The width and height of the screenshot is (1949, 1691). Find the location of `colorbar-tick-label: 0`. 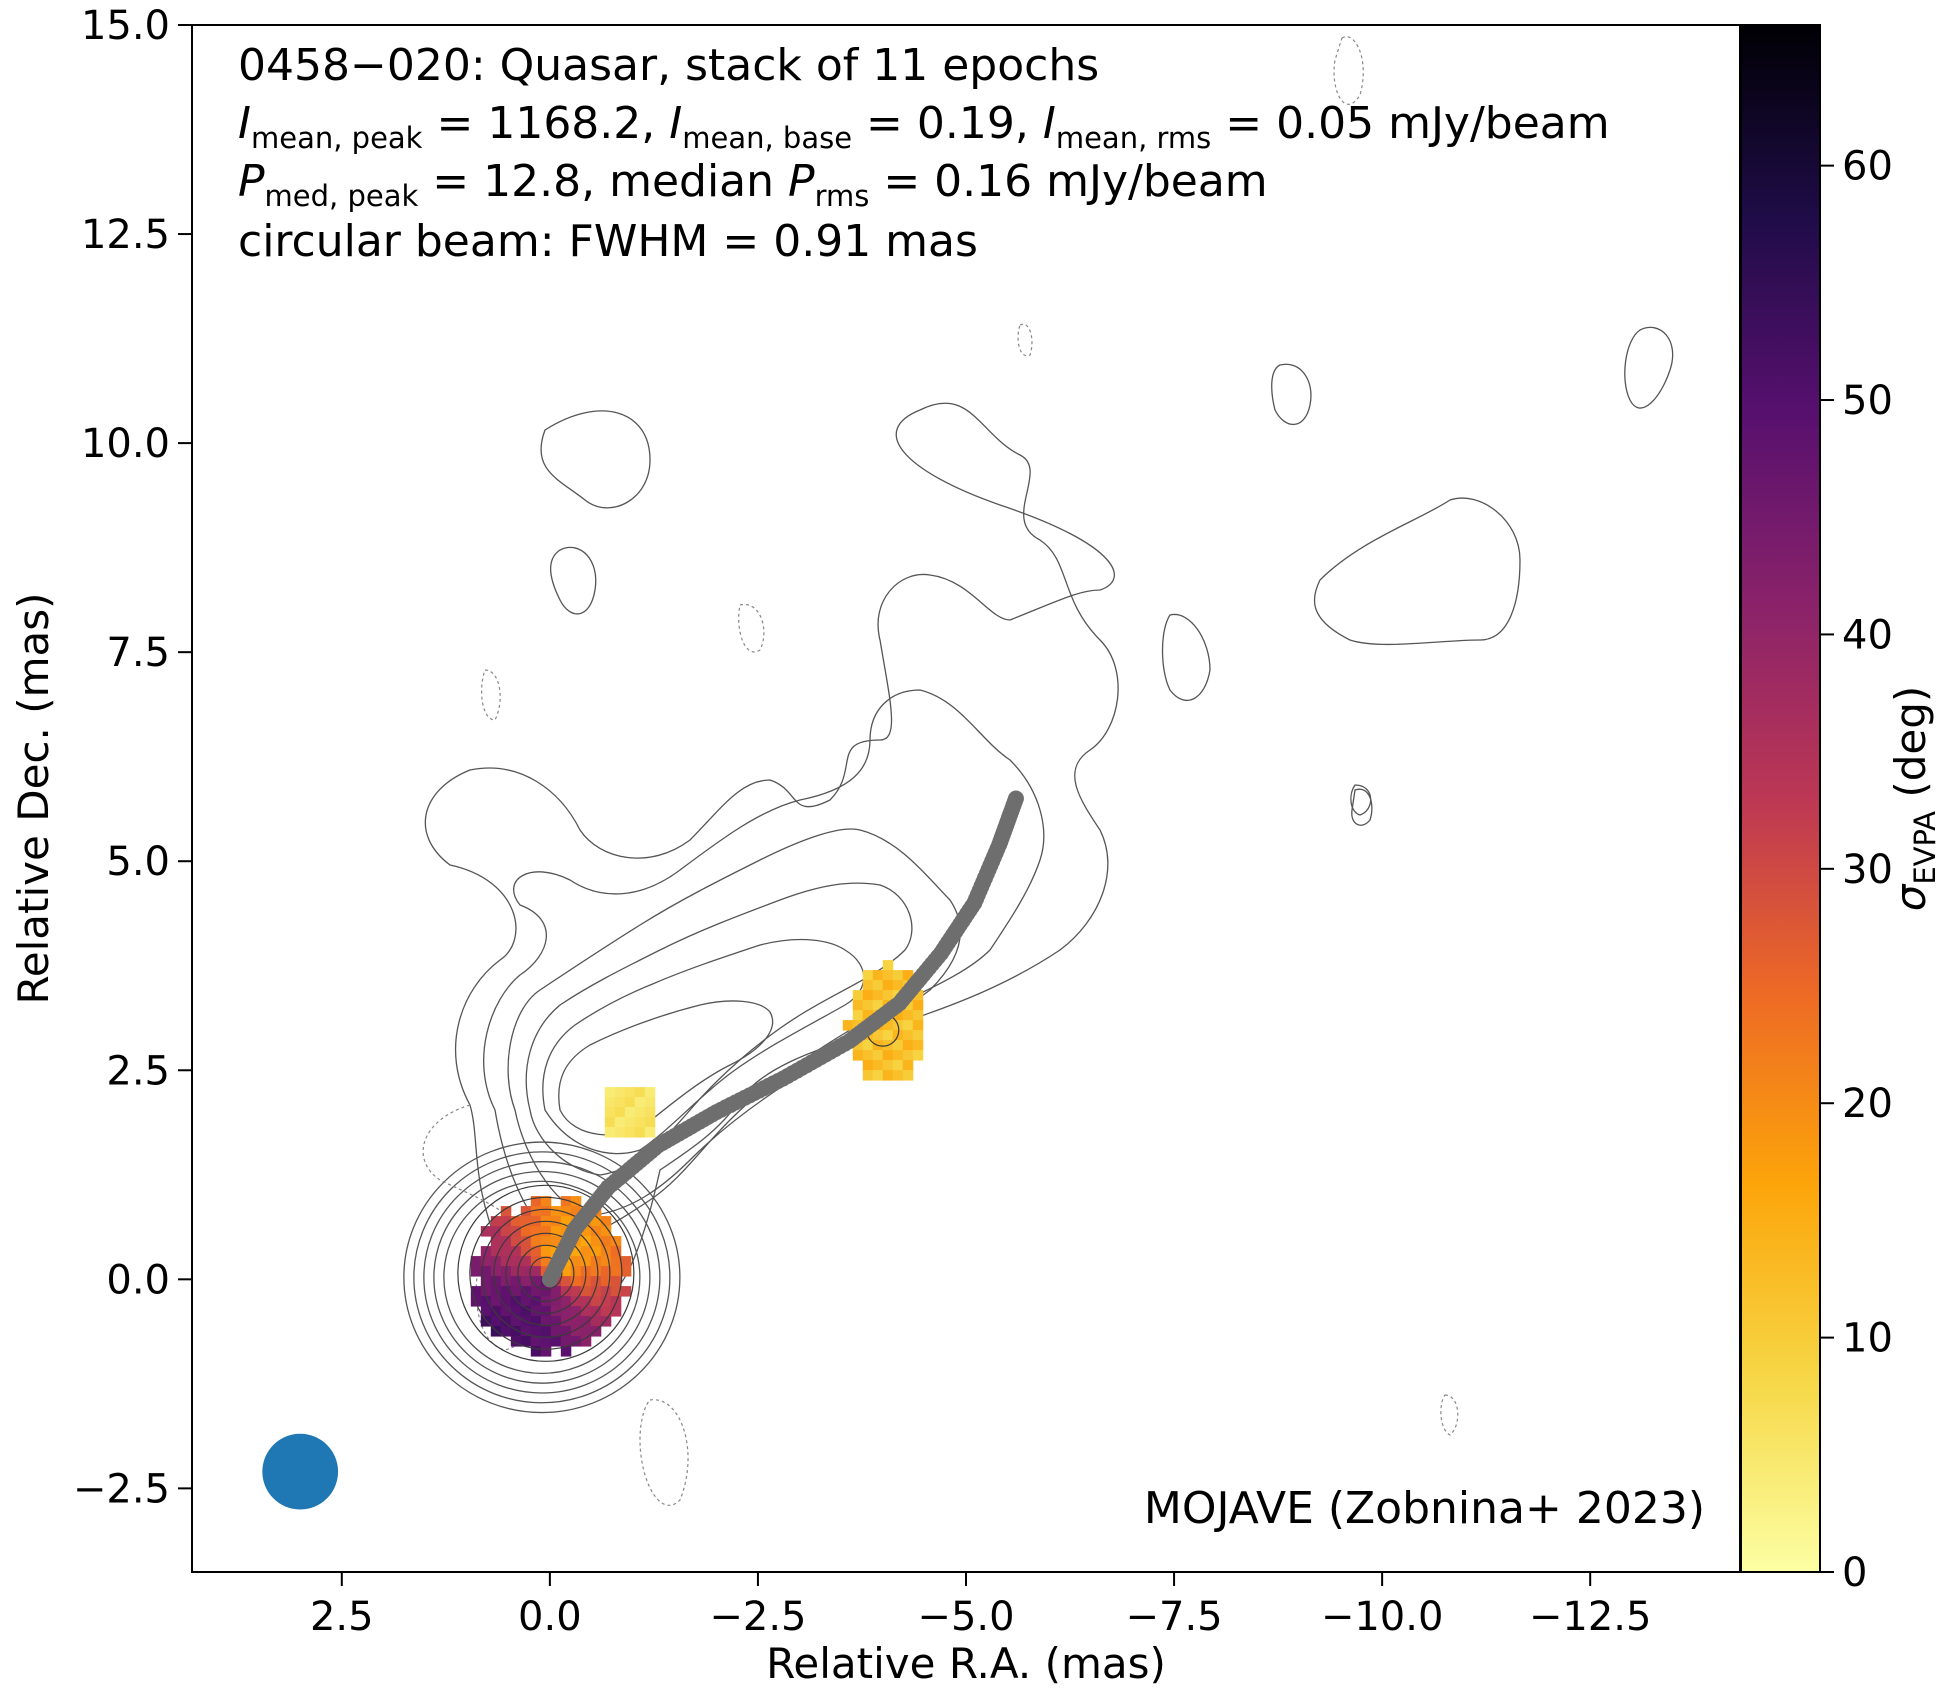

colorbar-tick-label: 0 is located at coordinates (1854, 1573).